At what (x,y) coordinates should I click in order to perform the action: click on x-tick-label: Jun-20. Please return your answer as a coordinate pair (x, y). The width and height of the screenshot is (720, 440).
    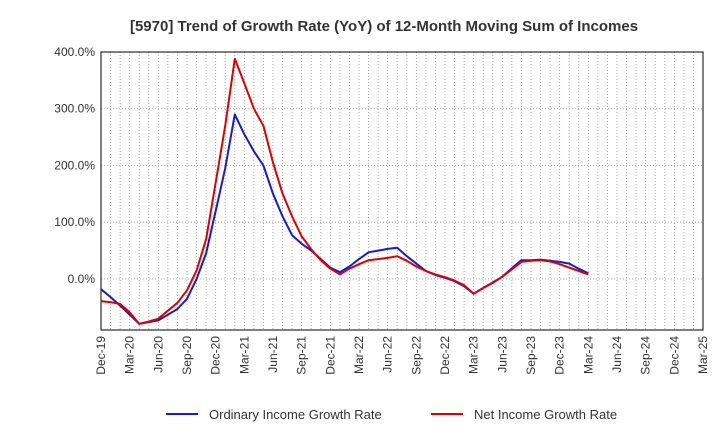
    Looking at the image, I should click on (158, 354).